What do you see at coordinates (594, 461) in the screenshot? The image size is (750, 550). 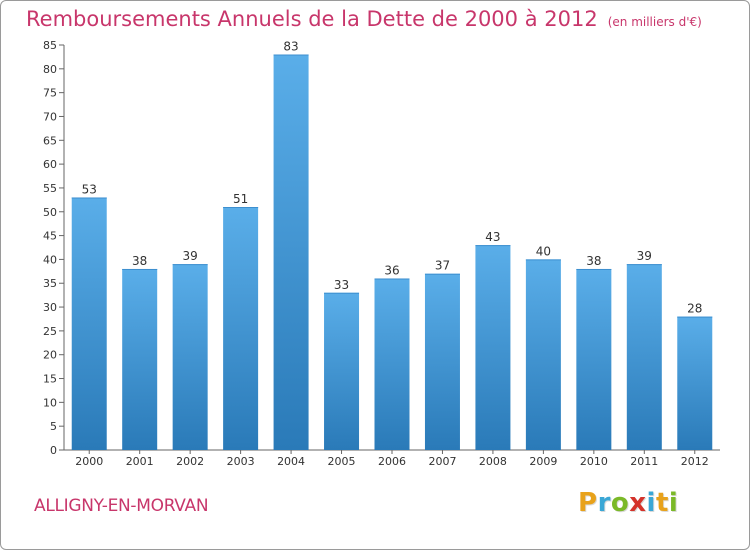 I see `x-tick-label-2010: 2010` at bounding box center [594, 461].